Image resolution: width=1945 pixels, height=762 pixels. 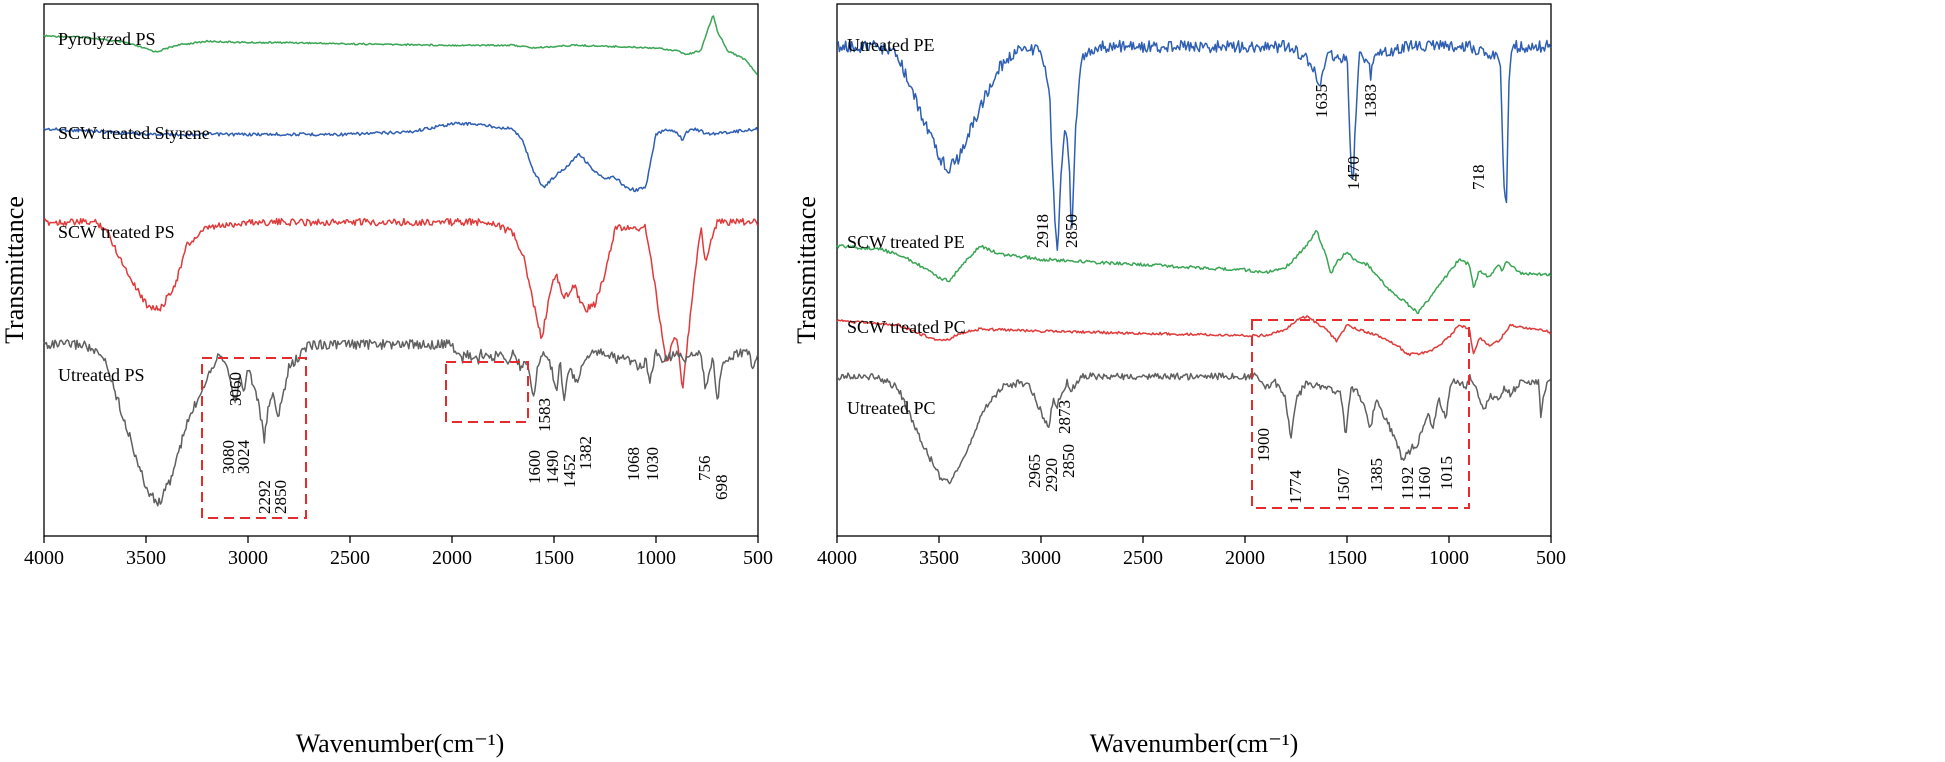 I want to click on series-label-scw-pe: SCW treated PE, so click(x=906, y=242).